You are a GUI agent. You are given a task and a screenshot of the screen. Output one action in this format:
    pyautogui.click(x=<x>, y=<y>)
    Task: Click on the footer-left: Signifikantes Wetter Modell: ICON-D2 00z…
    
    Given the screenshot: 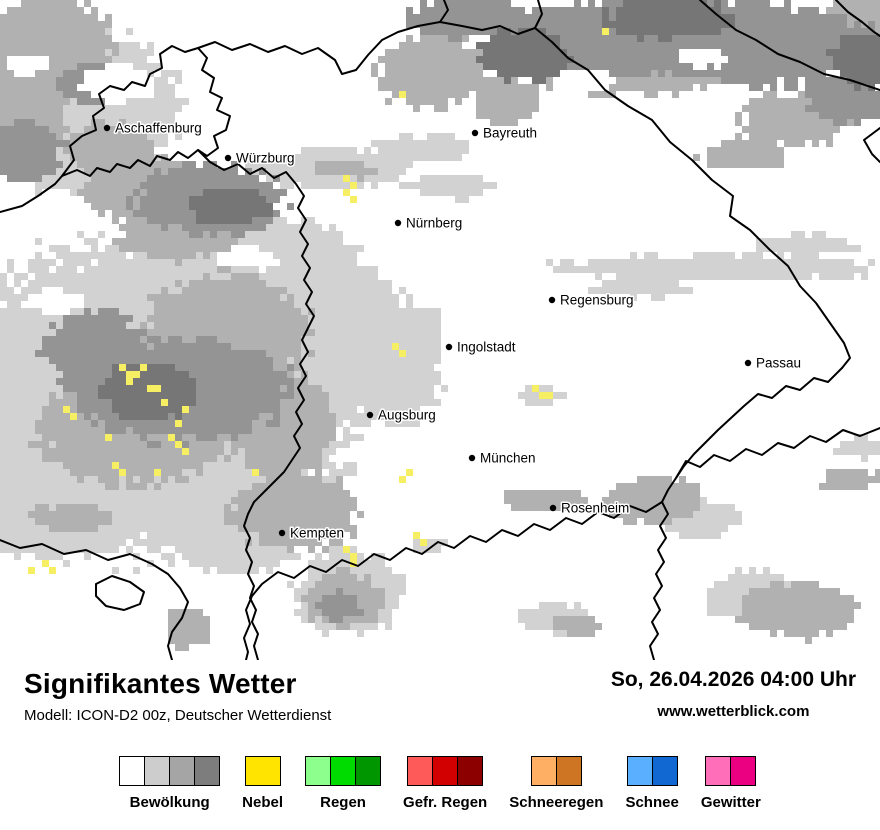 What is the action you would take?
    pyautogui.click(x=177, y=696)
    